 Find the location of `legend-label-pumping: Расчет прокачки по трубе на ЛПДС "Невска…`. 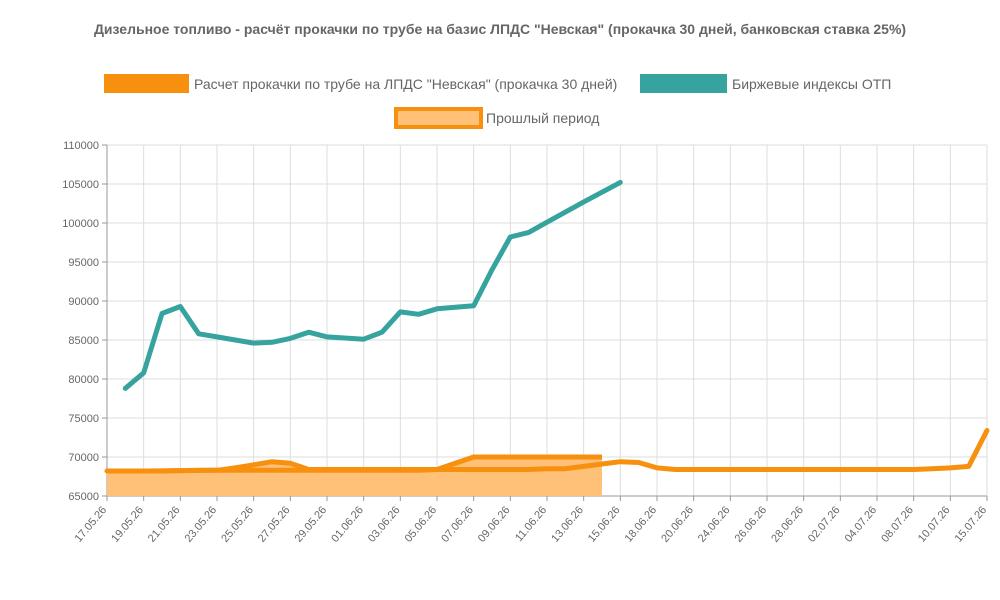

legend-label-pumping: Расчет прокачки по трубе на ЛПДС "Невска… is located at coordinates (405, 84).